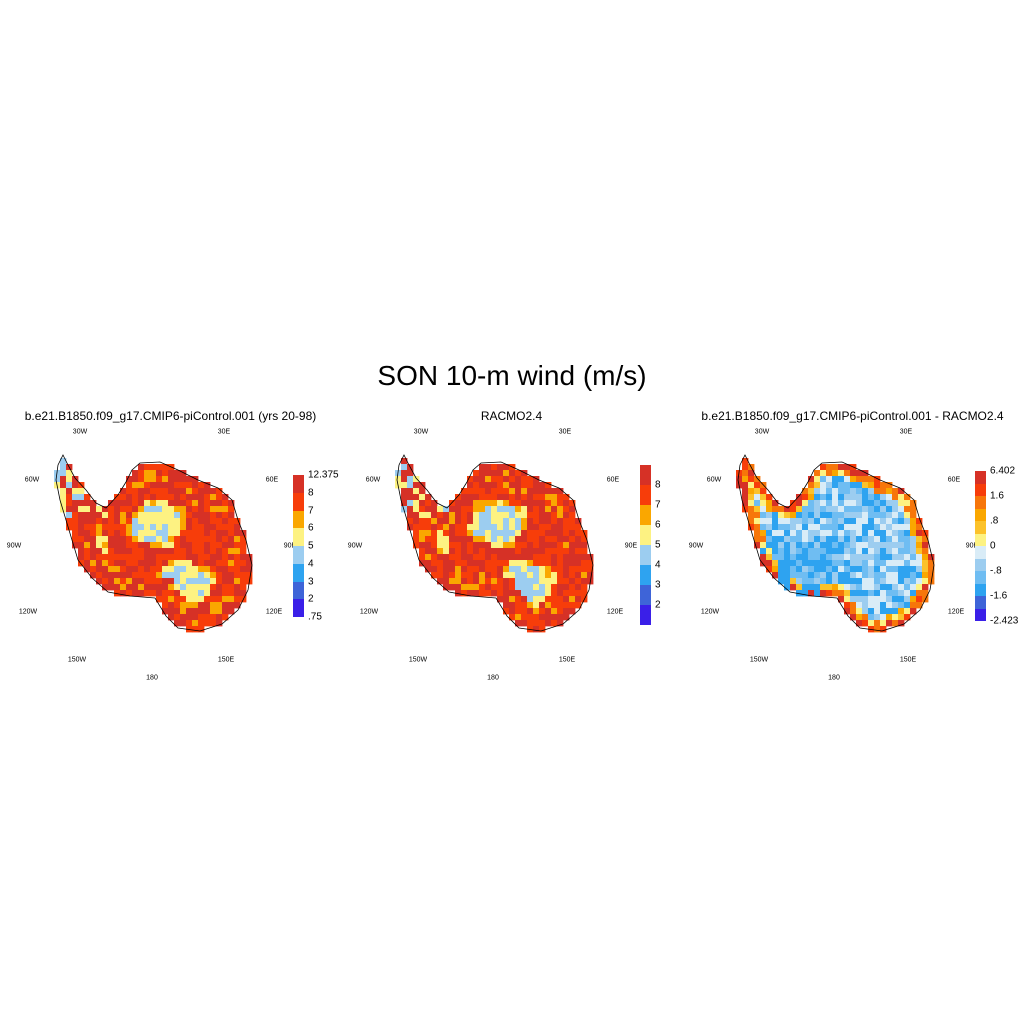 The width and height of the screenshot is (1024, 1024). What do you see at coordinates (511, 416) in the screenshot?
I see `panel-title: RACMO2.4` at bounding box center [511, 416].